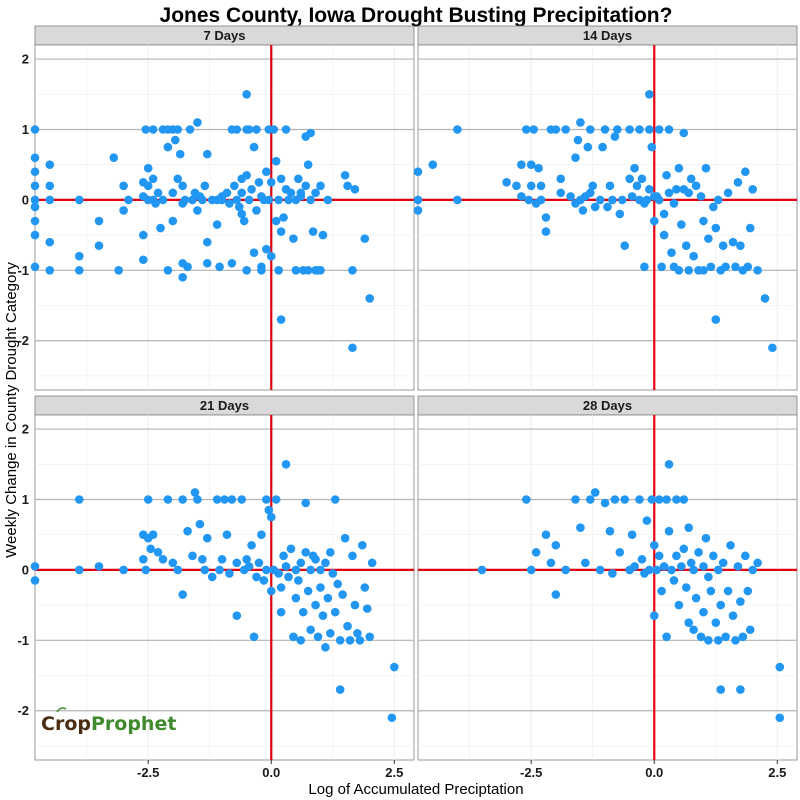  What do you see at coordinates (415, 789) in the screenshot?
I see `x-axis-title: Log of Accumulated Preciptation` at bounding box center [415, 789].